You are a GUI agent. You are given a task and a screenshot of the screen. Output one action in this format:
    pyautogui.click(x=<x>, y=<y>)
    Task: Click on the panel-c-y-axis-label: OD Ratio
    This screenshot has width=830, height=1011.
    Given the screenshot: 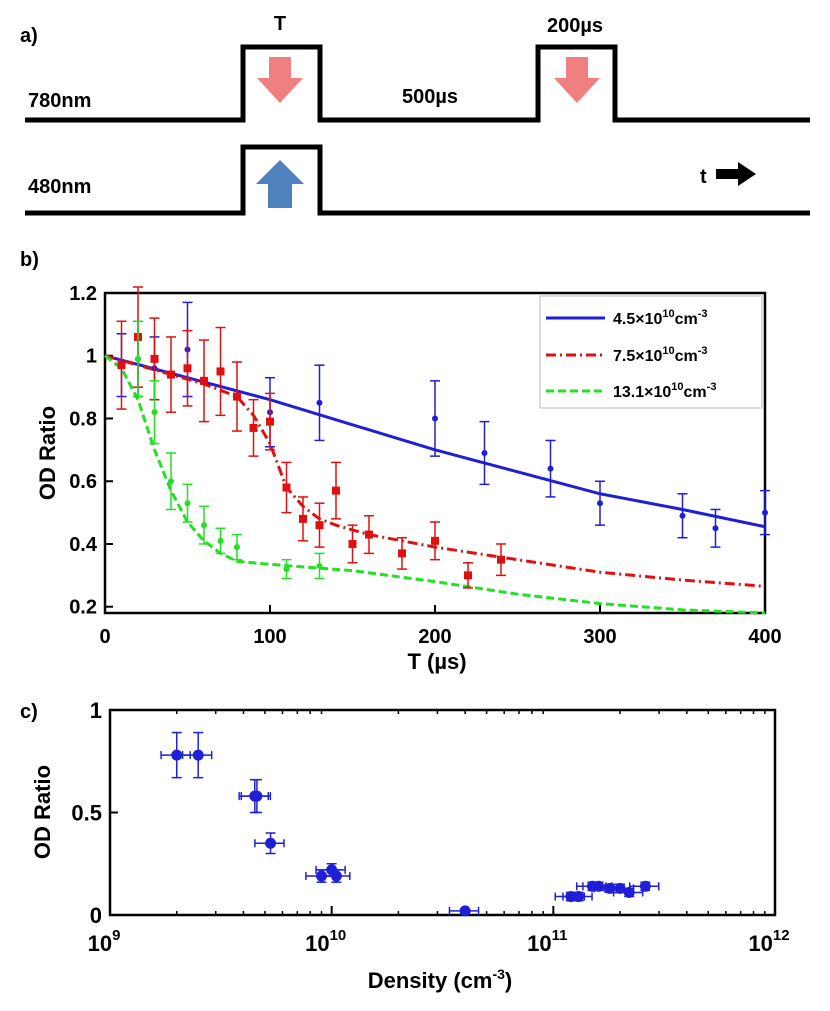 What is the action you would take?
    pyautogui.click(x=42, y=812)
    